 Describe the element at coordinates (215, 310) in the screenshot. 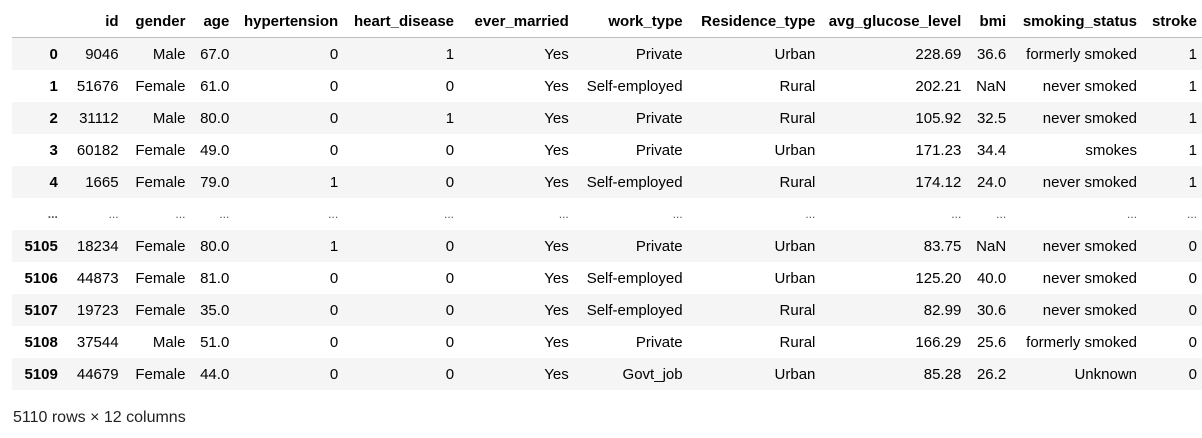

I see `table-cell: 35.0` at that location.